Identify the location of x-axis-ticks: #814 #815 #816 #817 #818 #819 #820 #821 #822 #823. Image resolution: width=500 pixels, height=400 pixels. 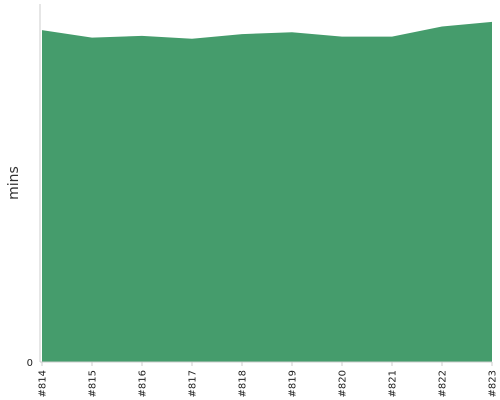
(268, 379).